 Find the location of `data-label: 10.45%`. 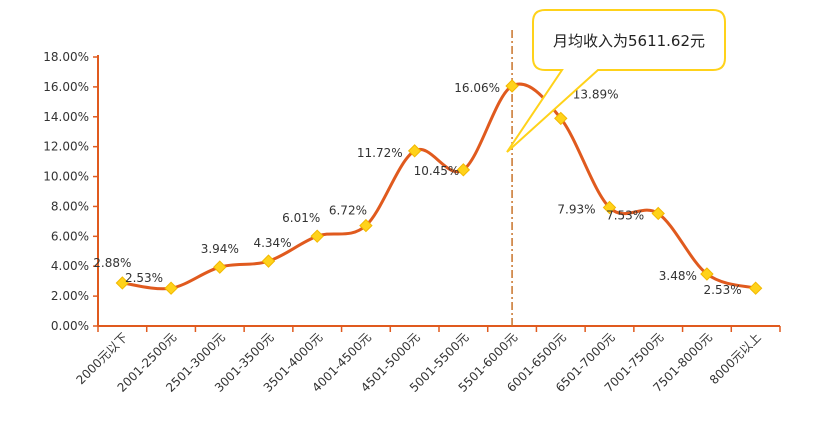

data-label: 10.45% is located at coordinates (437, 171).